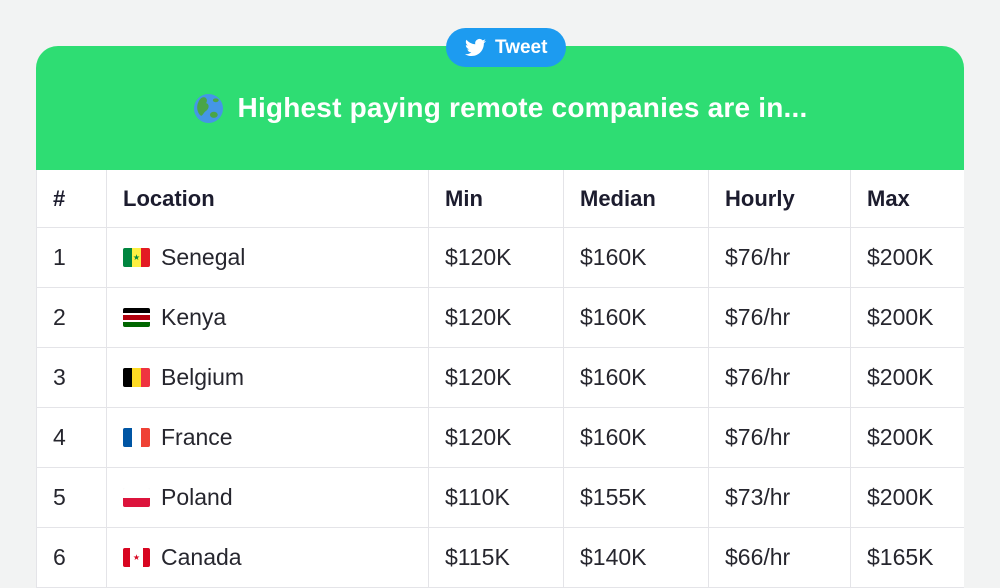  I want to click on table-row: 3 Belgium $120K $160K $76/hr $200K, so click(500, 377).